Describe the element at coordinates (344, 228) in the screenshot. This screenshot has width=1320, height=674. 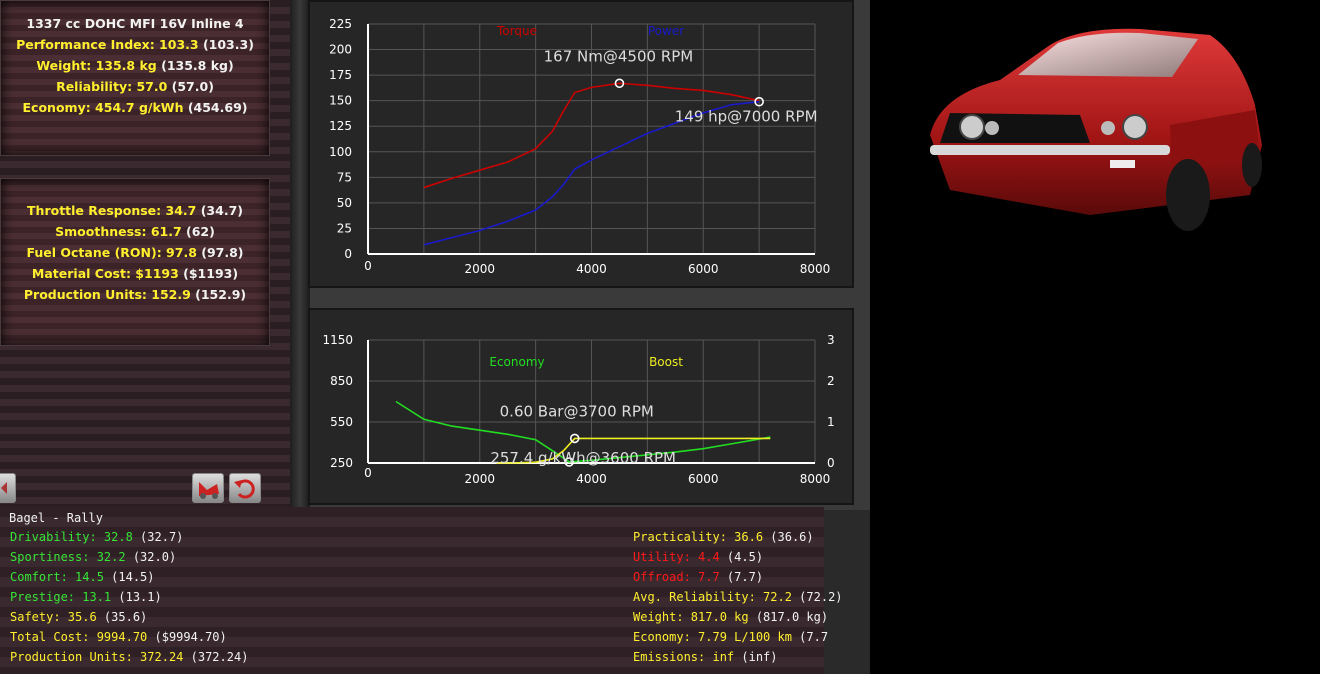
I see `y-tick-label: 25` at that location.